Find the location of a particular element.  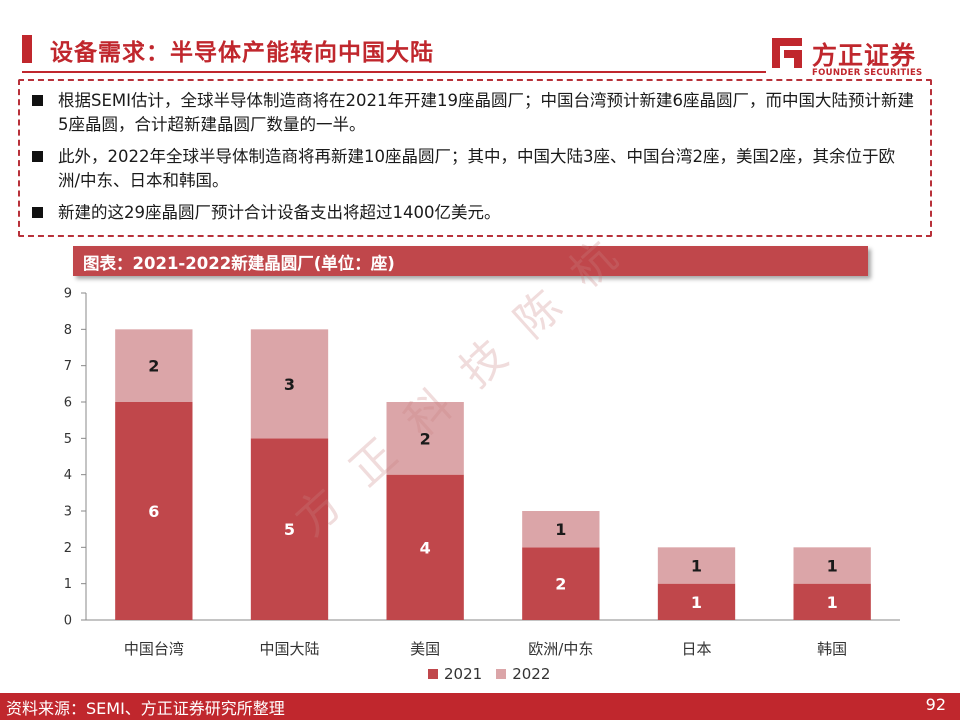

founder-logo-icon is located at coordinates (787, 53).